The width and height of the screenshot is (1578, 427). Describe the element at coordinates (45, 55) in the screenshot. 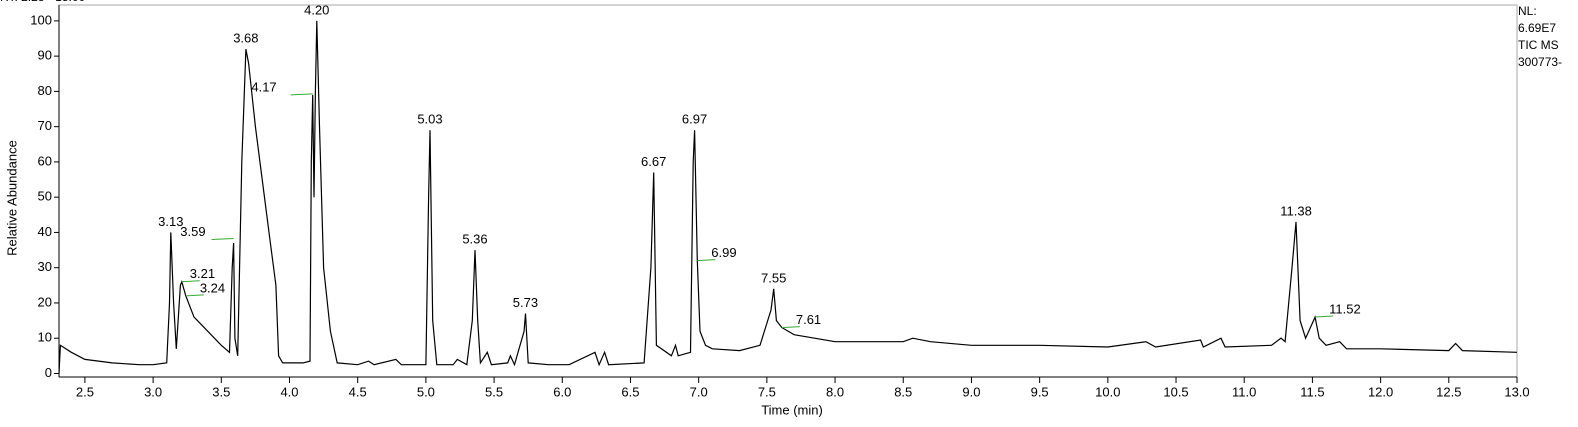

I see `y-tick-label: 90` at that location.